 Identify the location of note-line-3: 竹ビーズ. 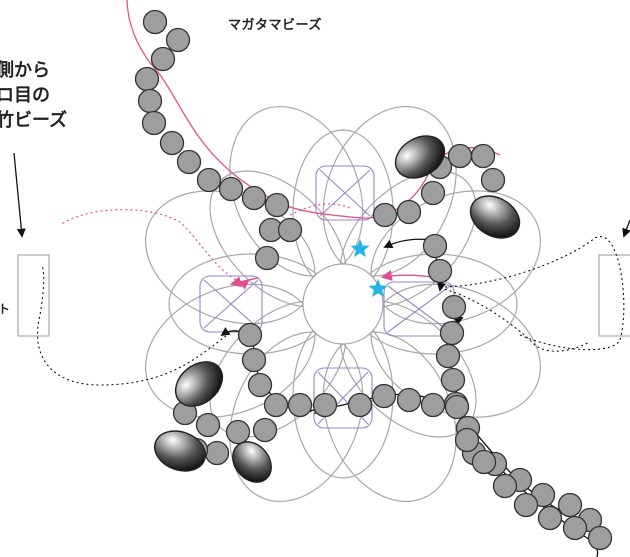
(34, 120).